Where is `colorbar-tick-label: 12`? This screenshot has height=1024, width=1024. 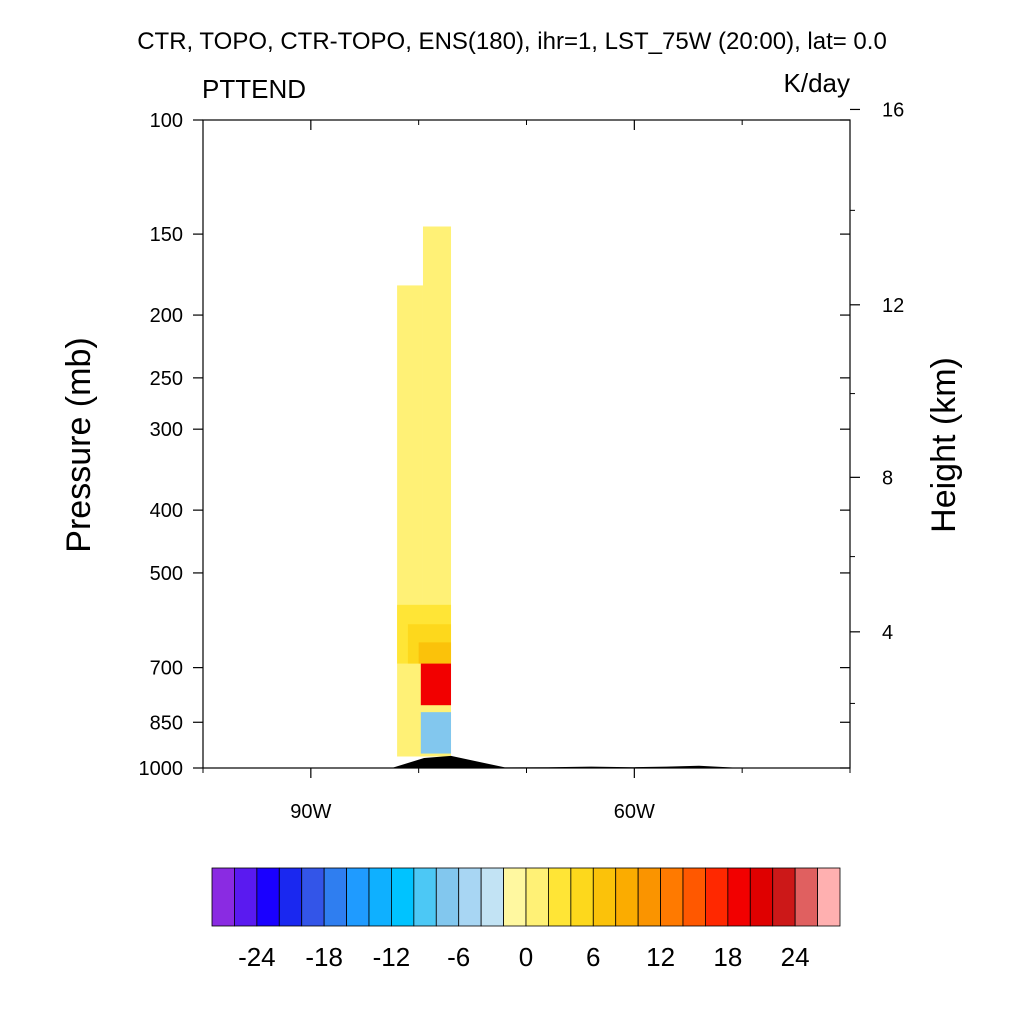 colorbar-tick-label: 12 is located at coordinates (660, 957).